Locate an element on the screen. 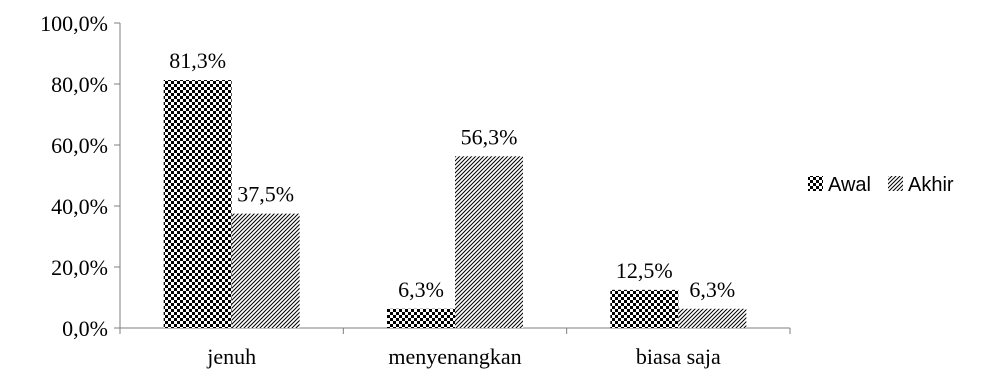 Image resolution: width=985 pixels, height=386 pixels. y-tick-label: 40,0% is located at coordinates (79, 206).